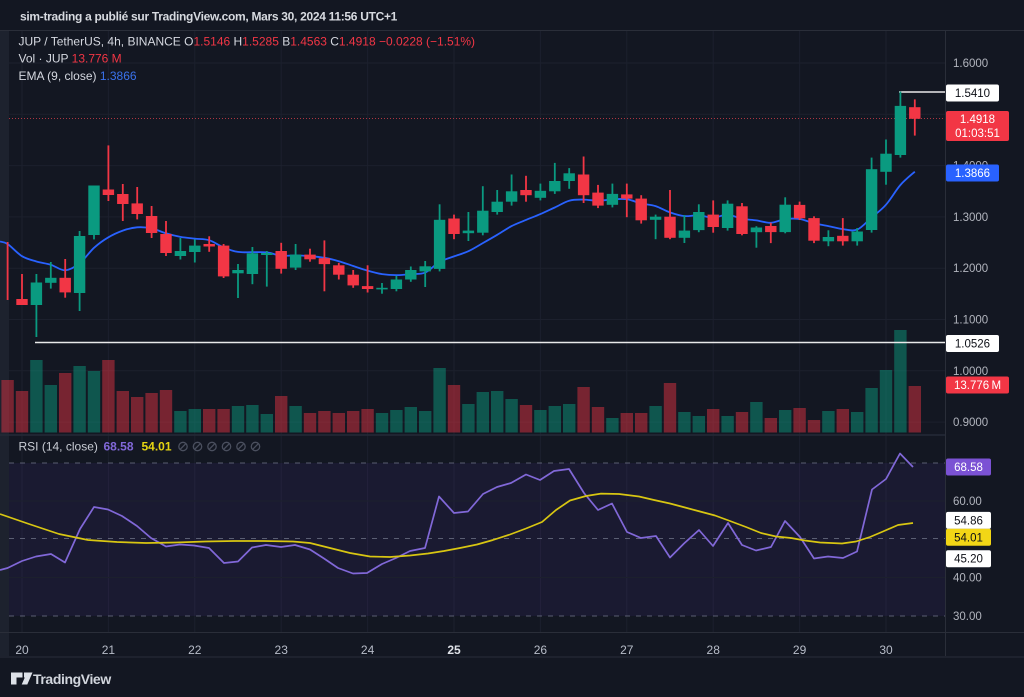 The image size is (1024, 697). I want to click on svg-text: 0.9000, so click(970, 423).